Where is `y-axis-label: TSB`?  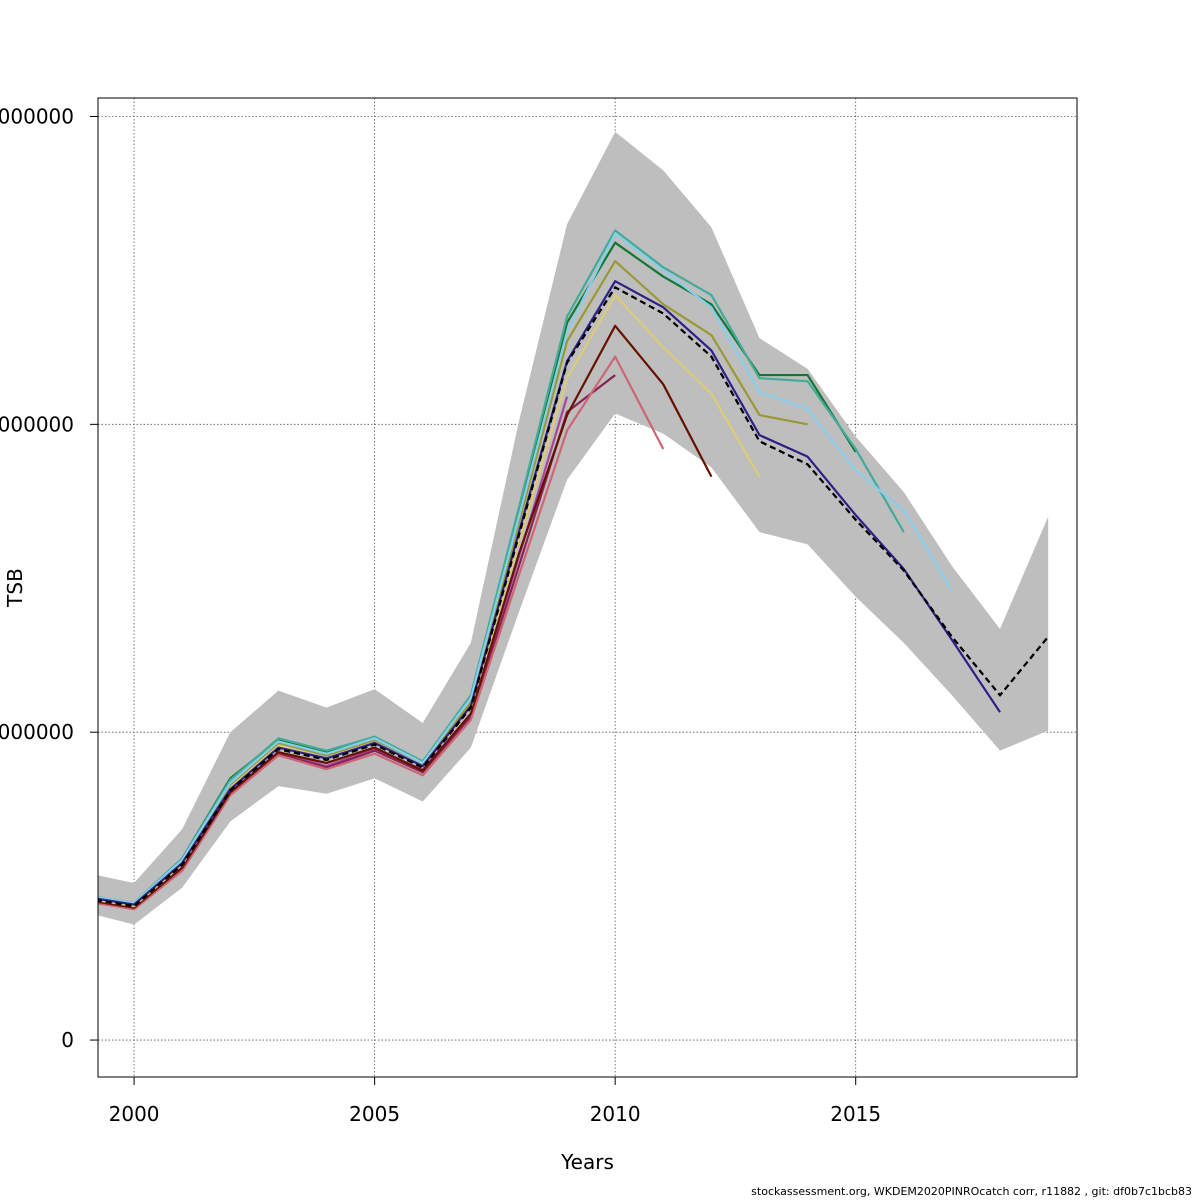 y-axis-label: TSB is located at coordinates (15, 588).